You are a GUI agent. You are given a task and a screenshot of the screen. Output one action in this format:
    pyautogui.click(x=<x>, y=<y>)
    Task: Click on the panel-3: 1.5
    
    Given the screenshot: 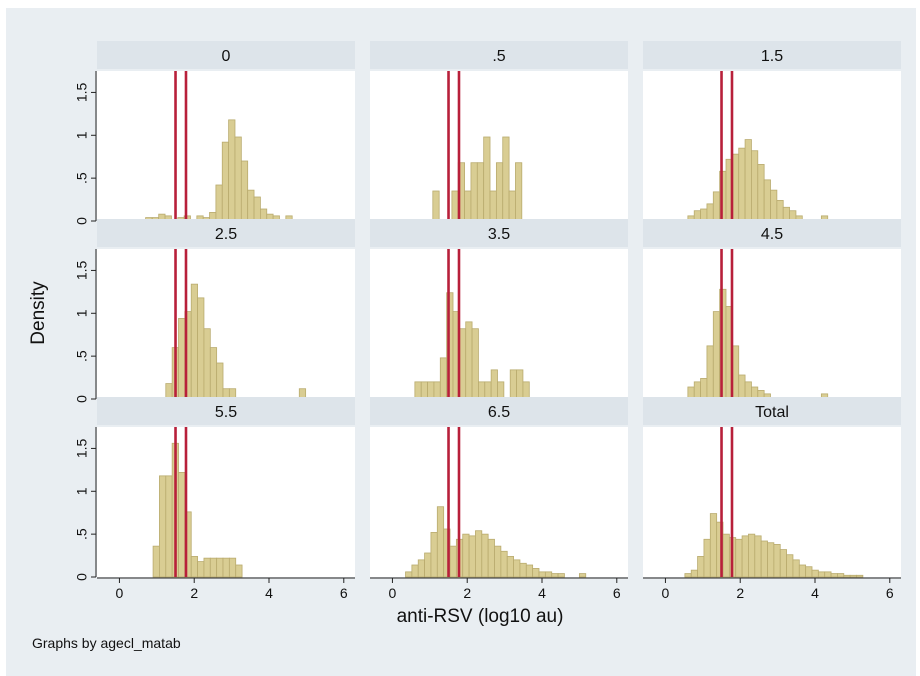 What is the action you would take?
    pyautogui.click(x=772, y=131)
    